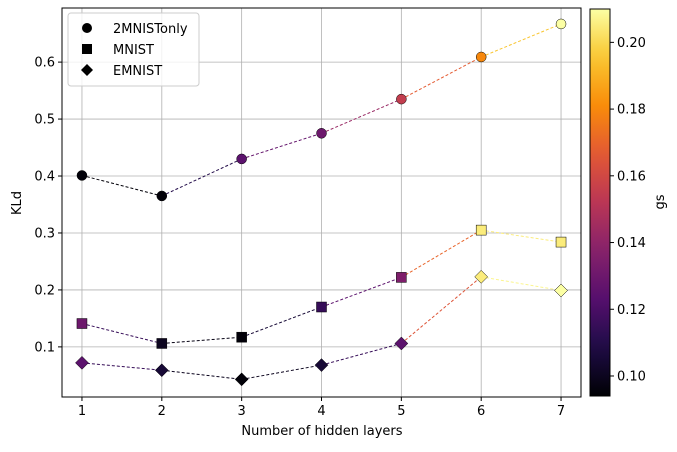 The image size is (677, 452). What do you see at coordinates (48, 205) in the screenshot?
I see `y-axis-ticks: 0.1 0.2 0.3 0.4 0.5 0.6` at bounding box center [48, 205].